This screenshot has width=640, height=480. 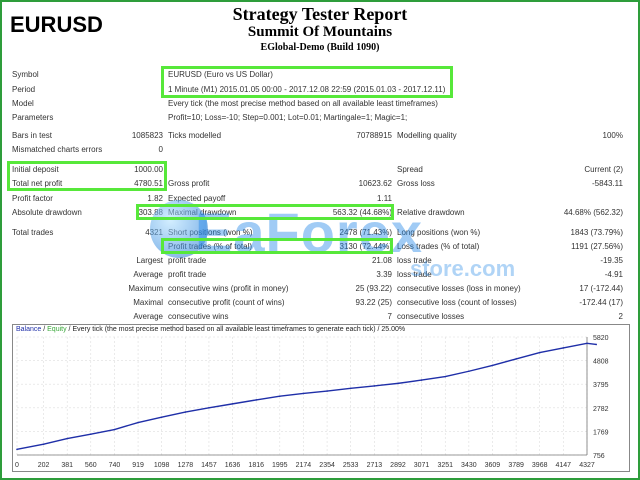 What do you see at coordinates (597, 246) in the screenshot?
I see `ltrades-value: 1191 (27.56%)` at bounding box center [597, 246].